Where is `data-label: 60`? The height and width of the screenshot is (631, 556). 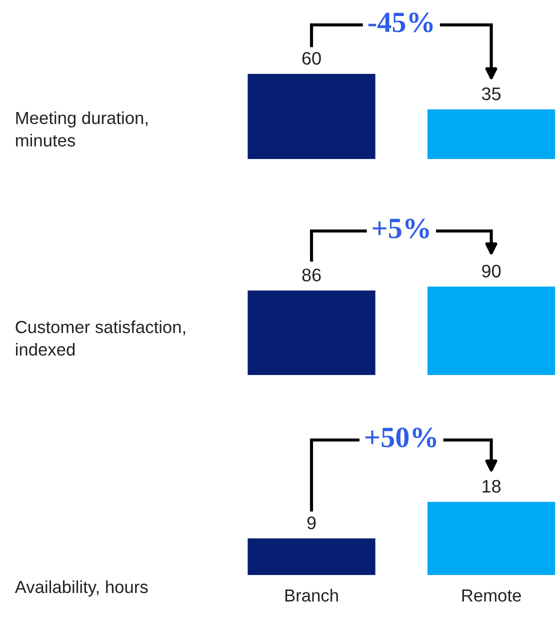 data-label: 60 is located at coordinates (311, 58).